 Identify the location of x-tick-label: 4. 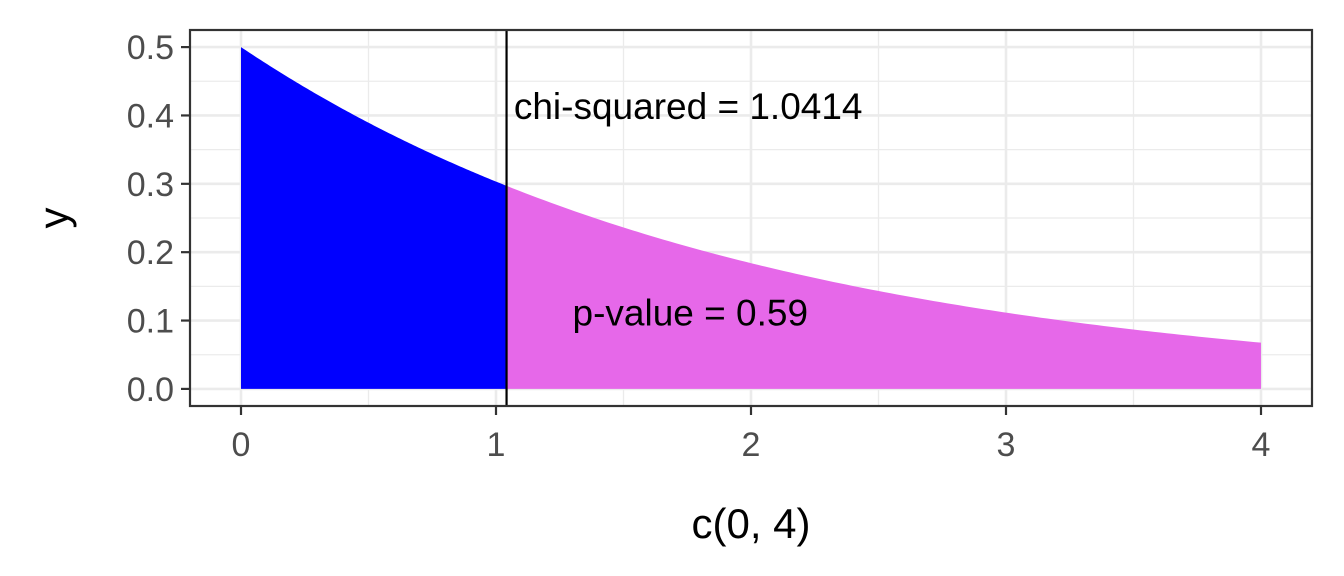
(1261, 445).